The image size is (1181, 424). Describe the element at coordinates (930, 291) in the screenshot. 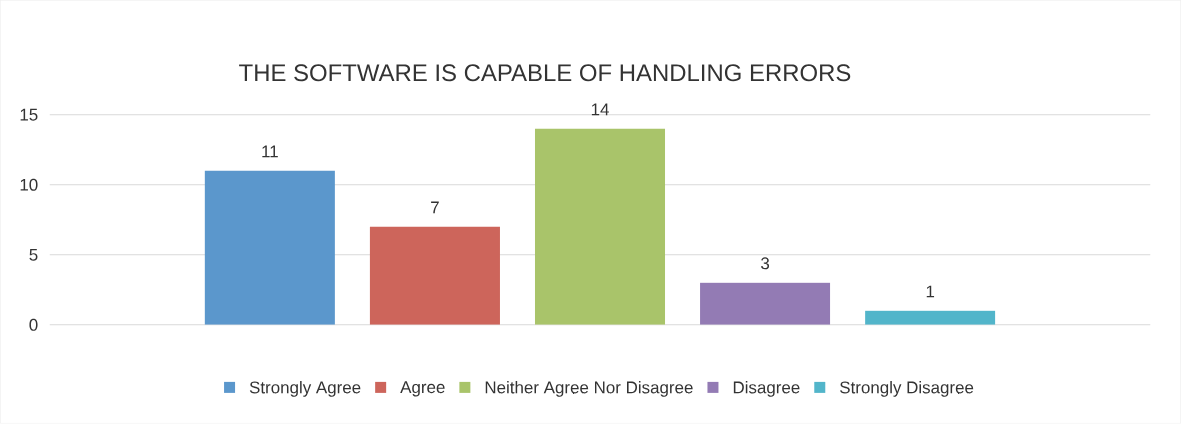

I see `data-label: 1` at that location.